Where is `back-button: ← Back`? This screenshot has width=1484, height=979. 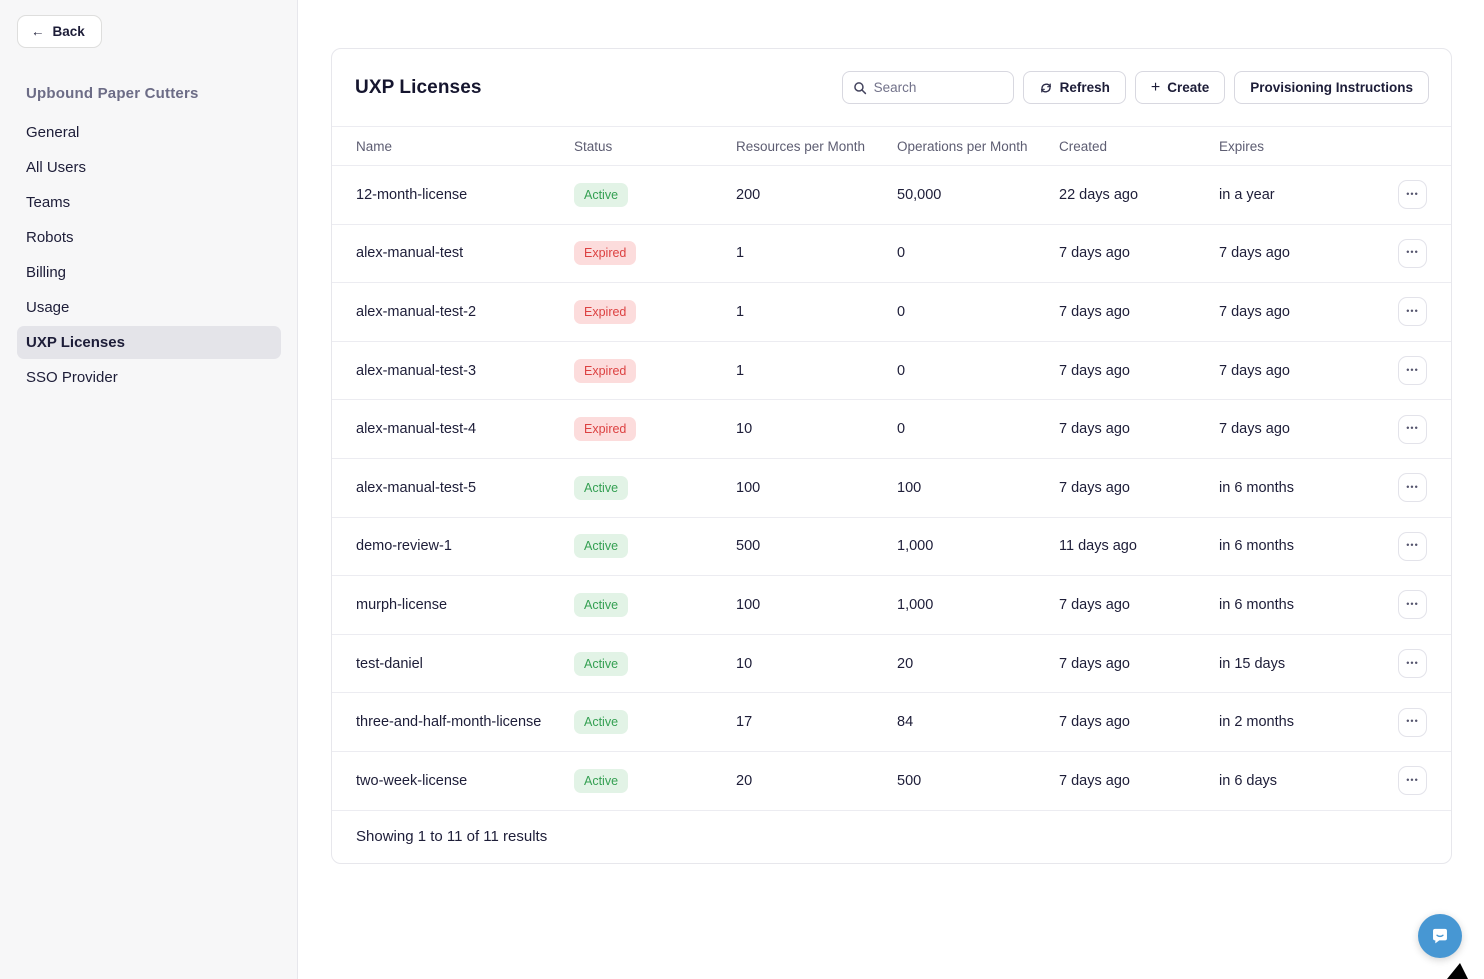
back-button: ← Back is located at coordinates (59, 31).